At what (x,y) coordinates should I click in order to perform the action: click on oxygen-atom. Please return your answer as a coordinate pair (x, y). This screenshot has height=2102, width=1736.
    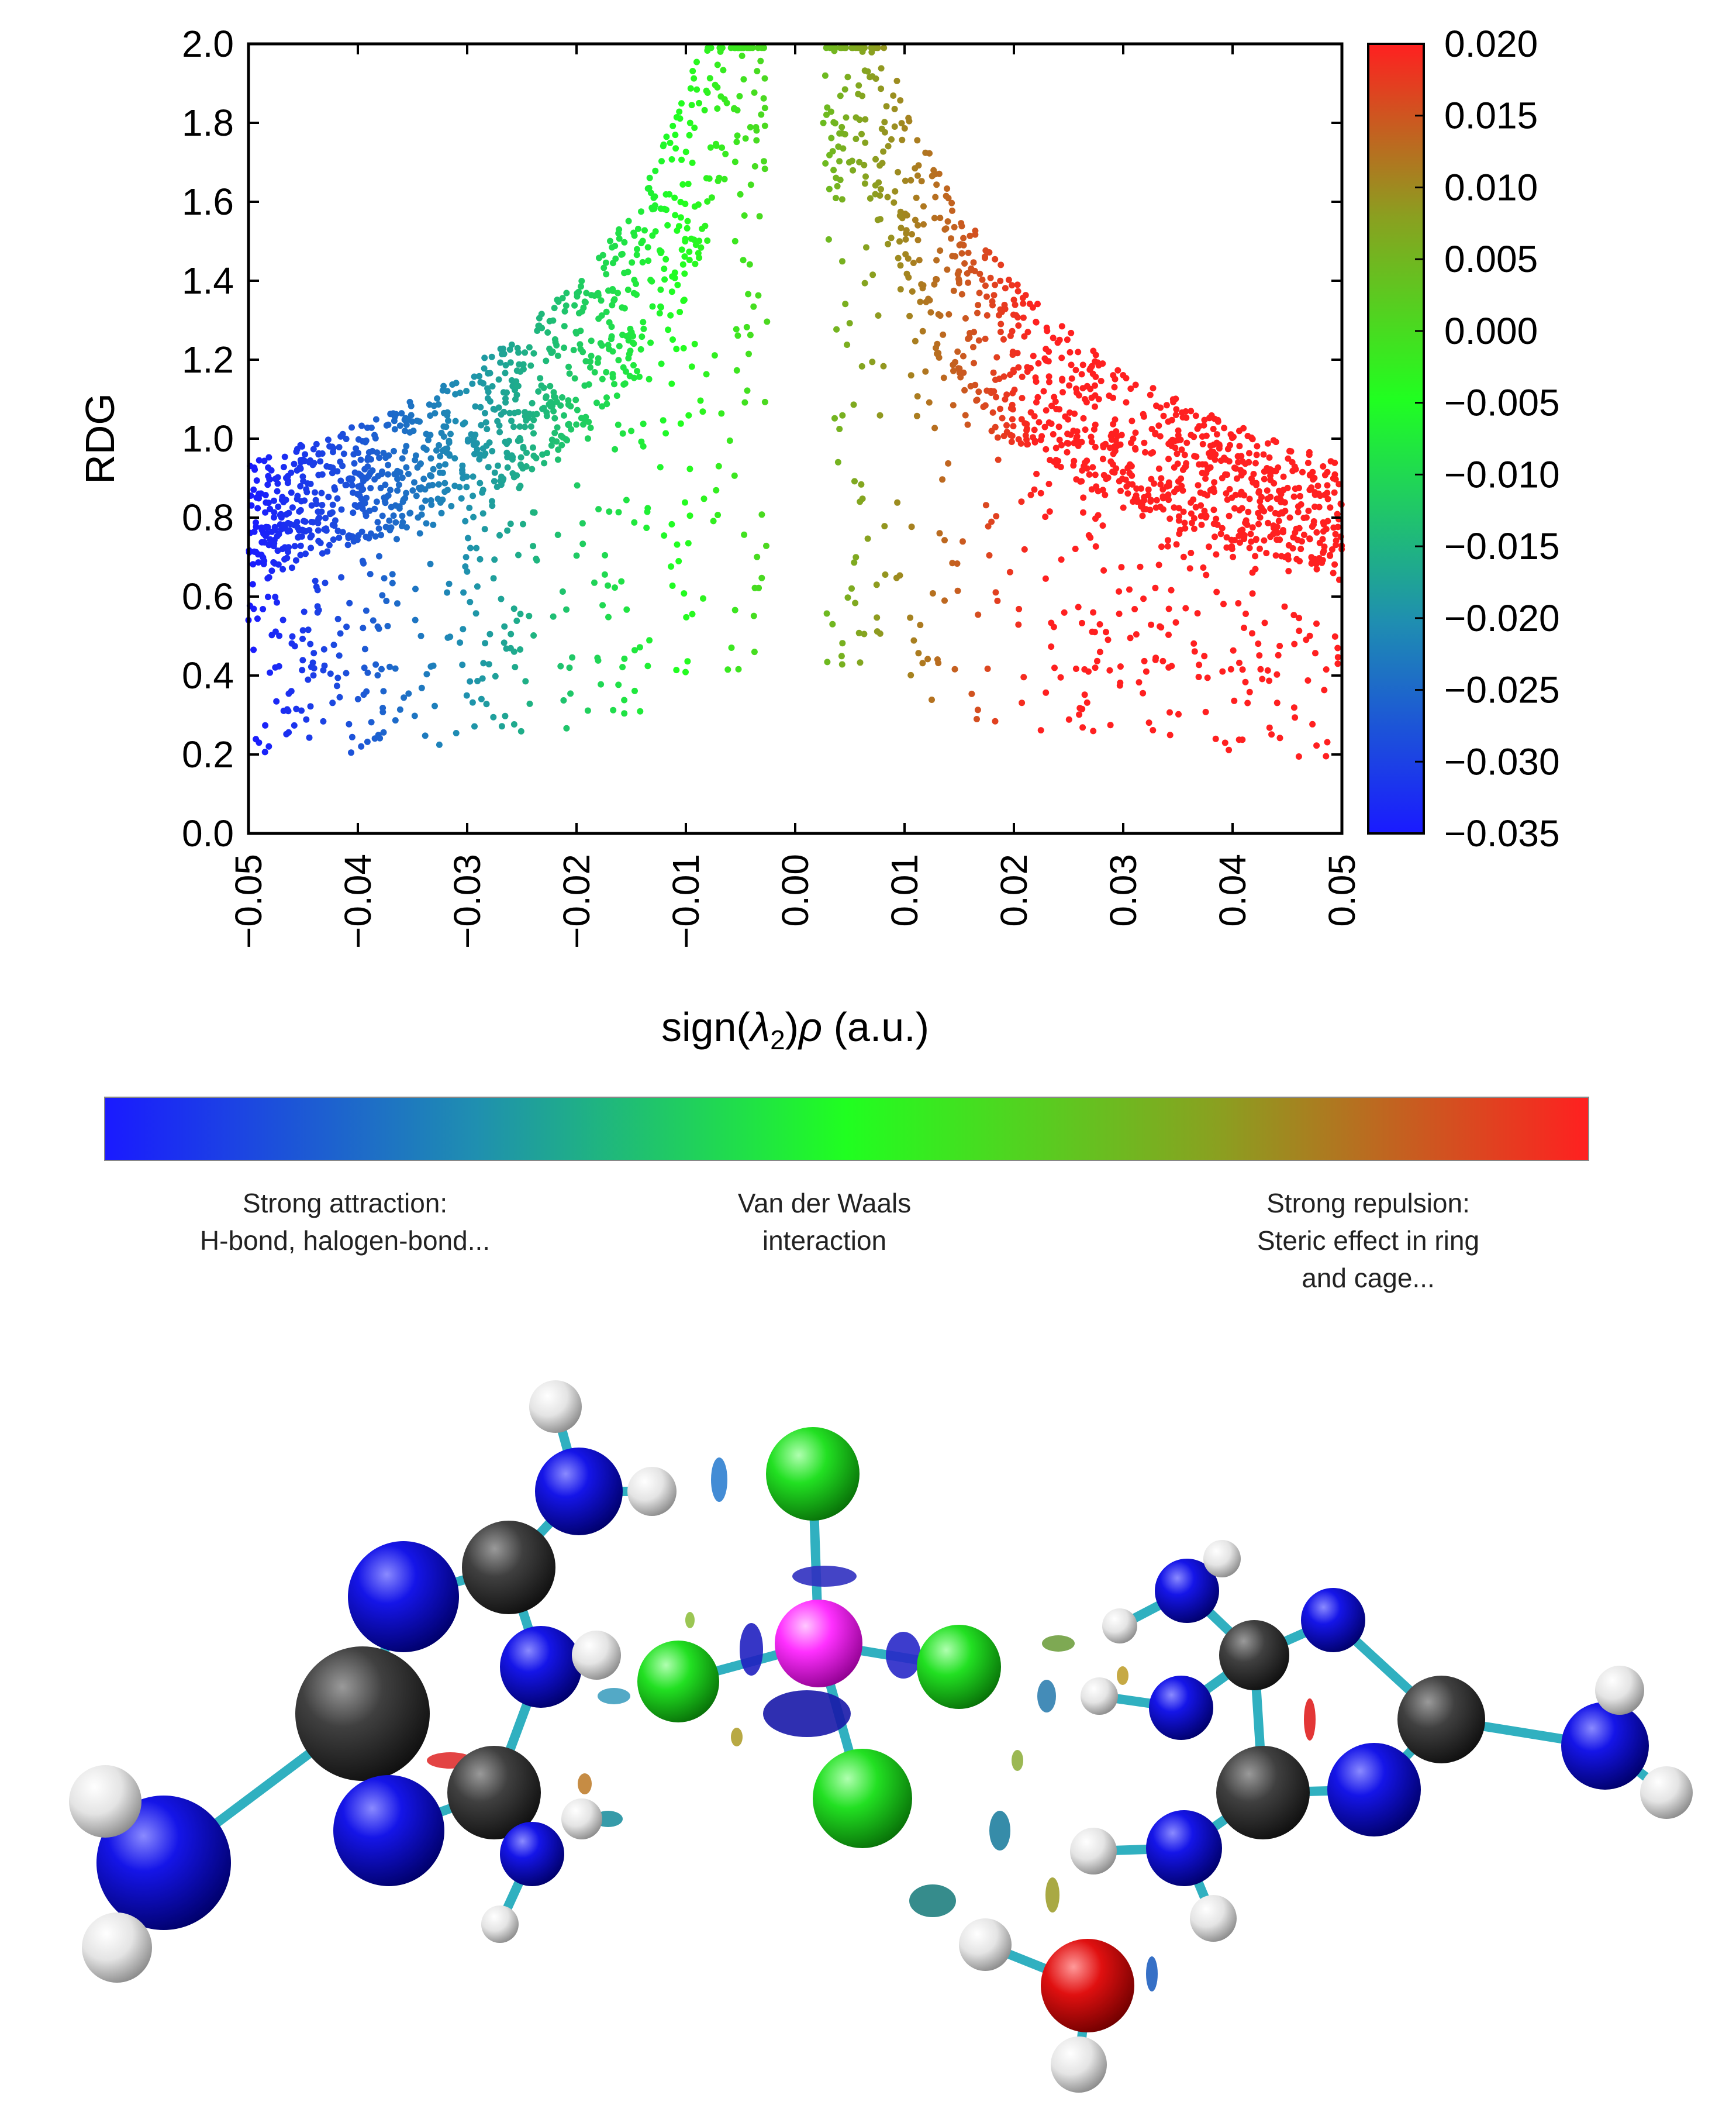
    Looking at the image, I should click on (1087, 1985).